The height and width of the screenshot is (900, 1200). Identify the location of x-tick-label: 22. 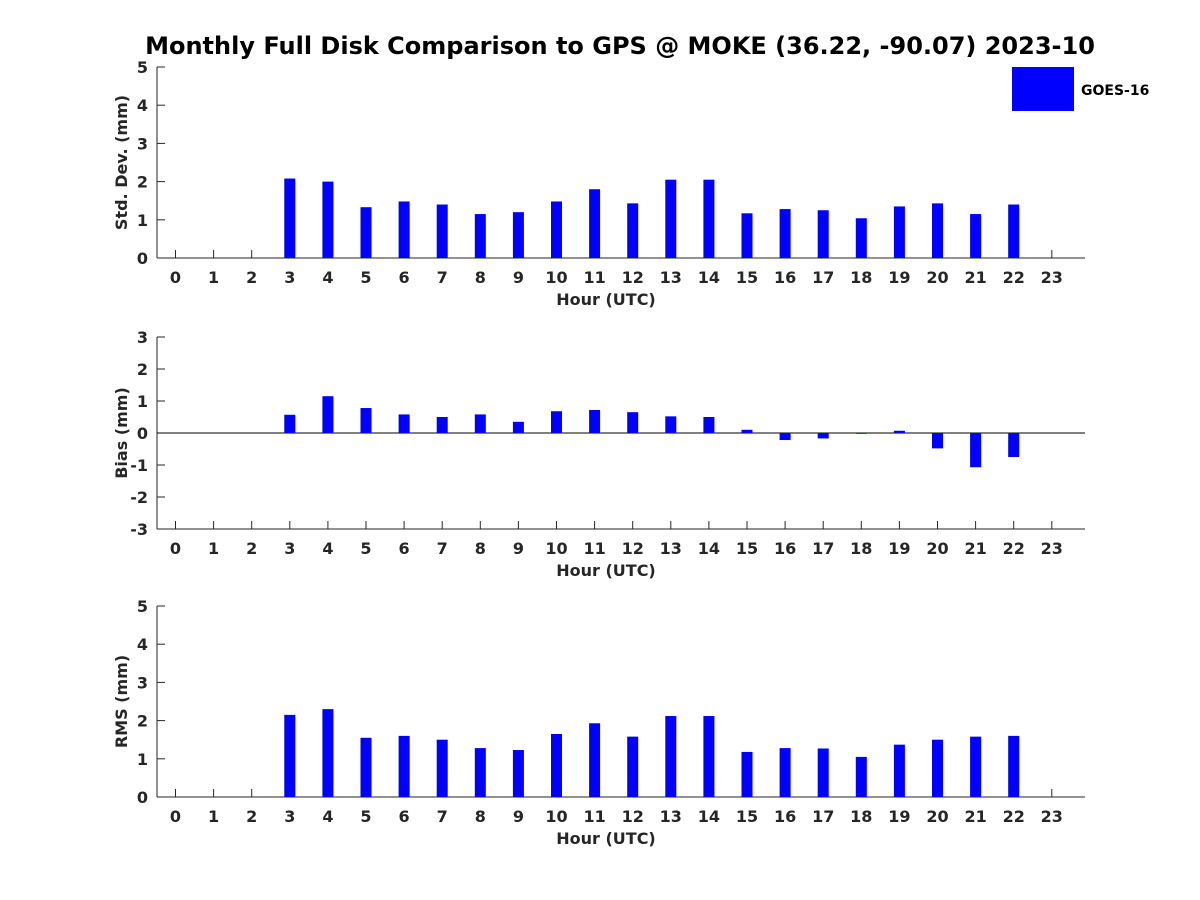
(1014, 548).